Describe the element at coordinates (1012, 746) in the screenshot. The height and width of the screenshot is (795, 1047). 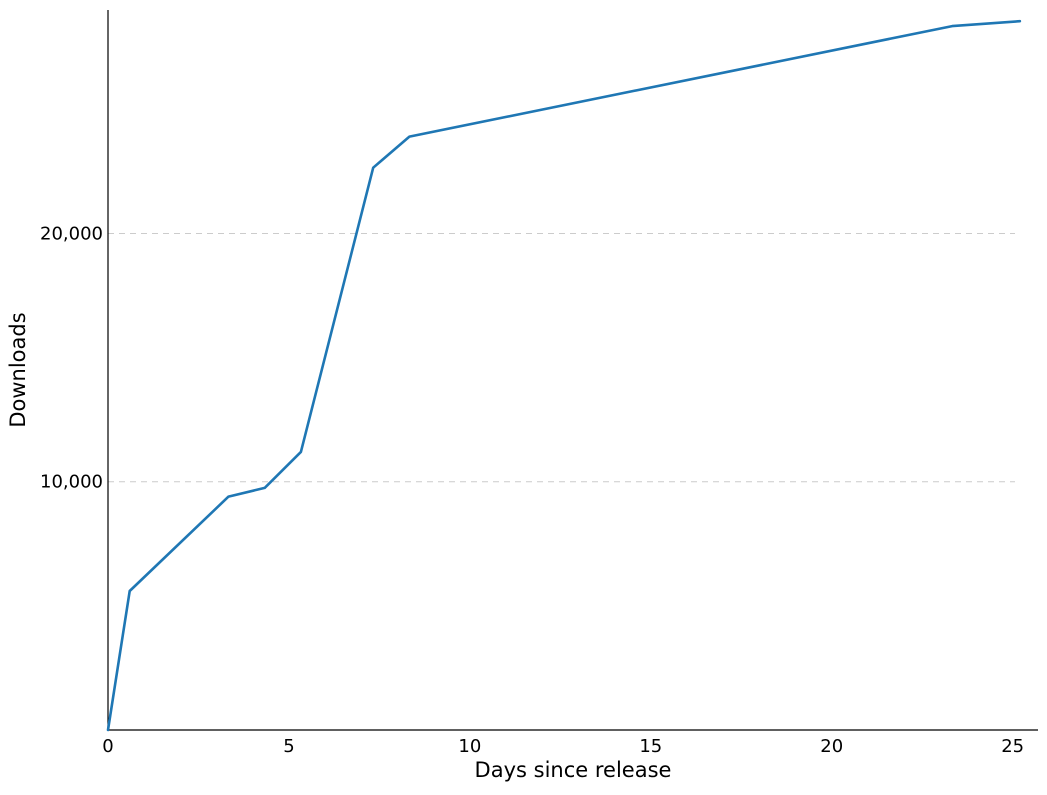
I see `x-tick-label: 25` at that location.